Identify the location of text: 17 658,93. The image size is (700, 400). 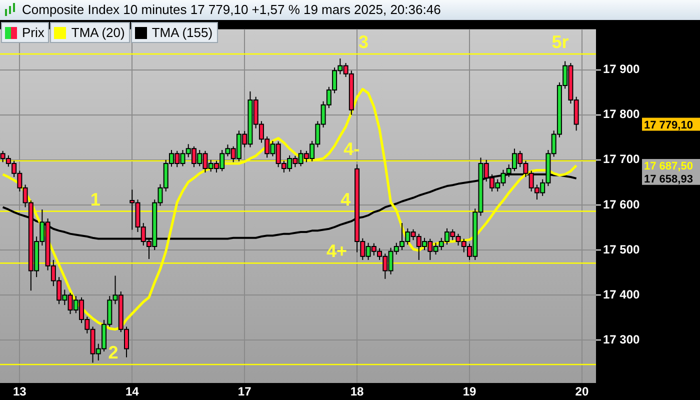
(668, 179).